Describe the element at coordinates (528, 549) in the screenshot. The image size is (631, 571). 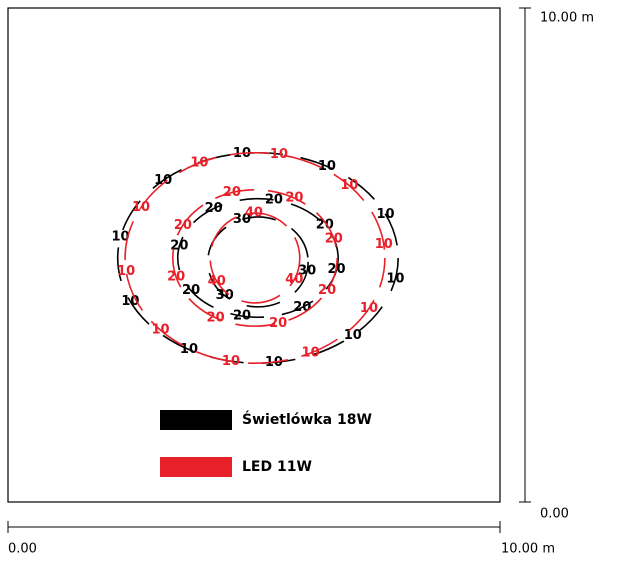
I see `x-tick-label: 10.00 m` at that location.